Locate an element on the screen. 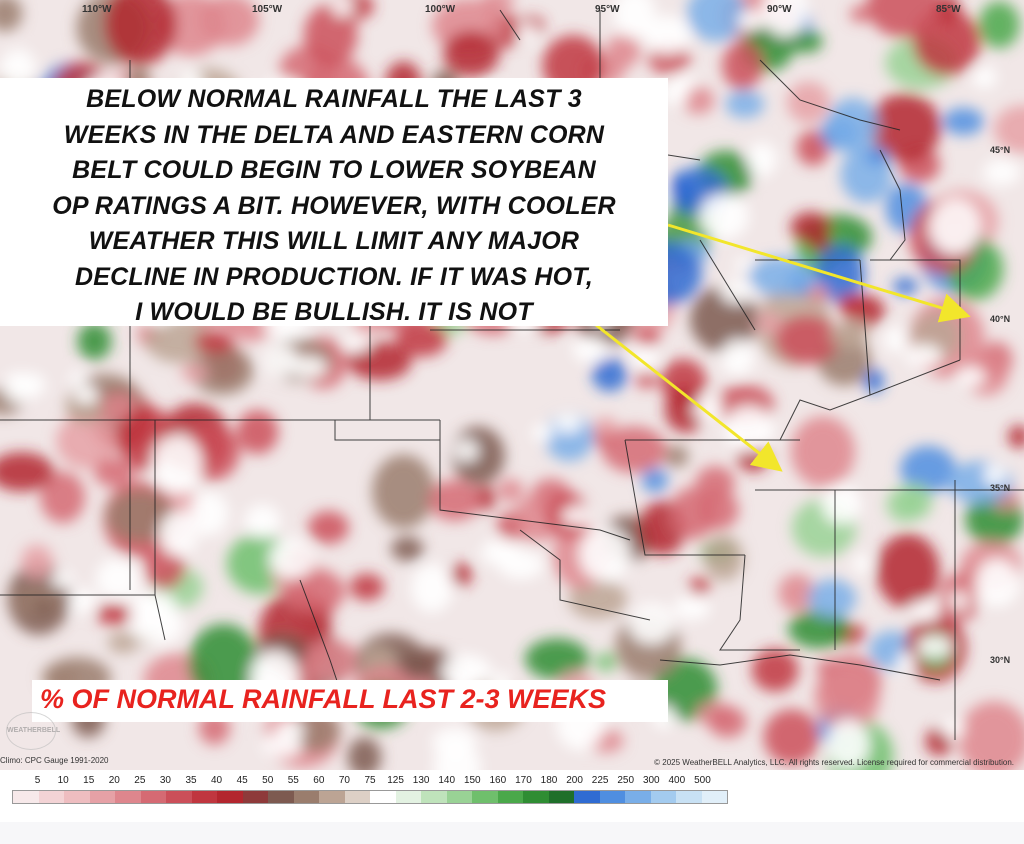 Image resolution: width=1024 pixels, height=844 pixels. lon-label-95w: 95°W is located at coordinates (607, 9).